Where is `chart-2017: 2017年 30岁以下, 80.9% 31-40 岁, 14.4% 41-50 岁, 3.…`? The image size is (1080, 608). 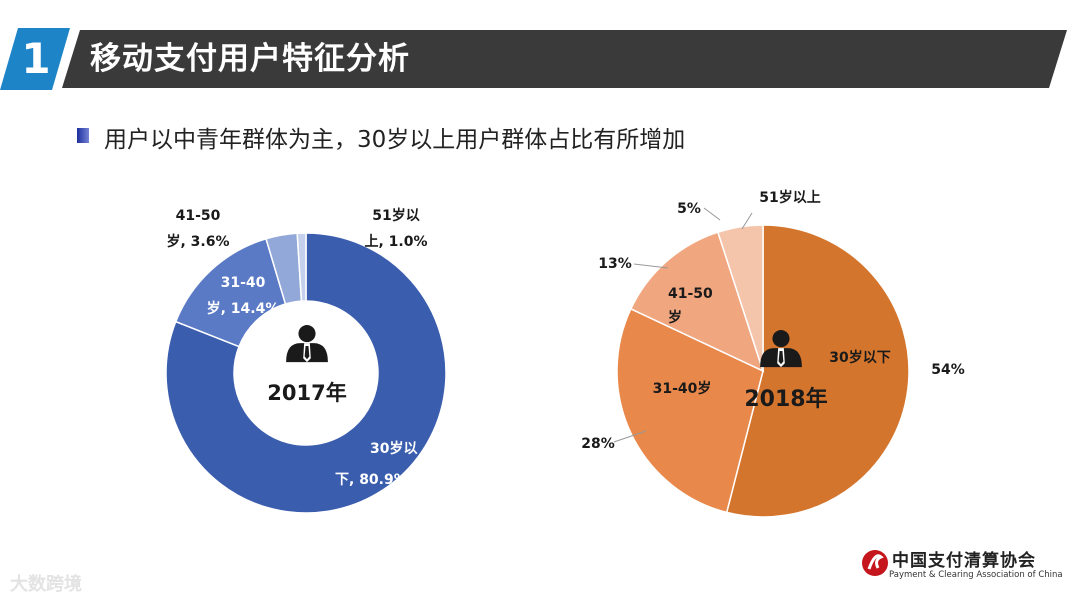 chart-2017: 2017年 30岁以下, 80.9% 31-40 岁, 14.4% 41-50 岁, 3.… is located at coordinates (306, 360).